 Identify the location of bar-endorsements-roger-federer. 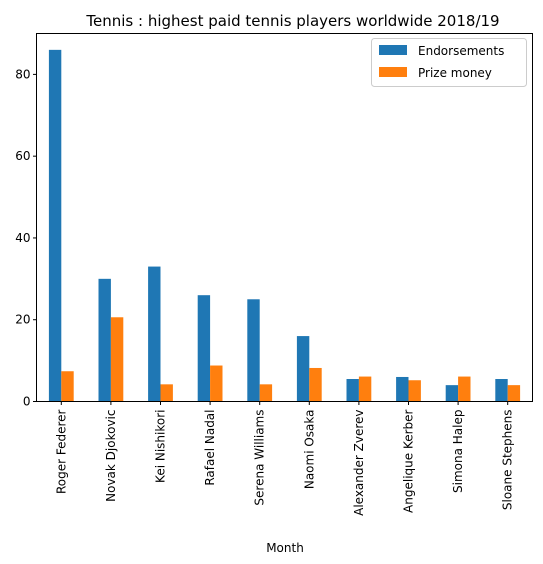
(55, 225).